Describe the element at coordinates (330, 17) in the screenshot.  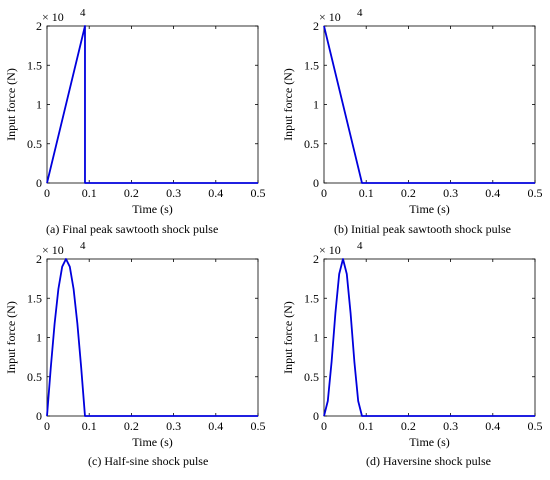
I see `axis-multiplier-b: × 10` at that location.